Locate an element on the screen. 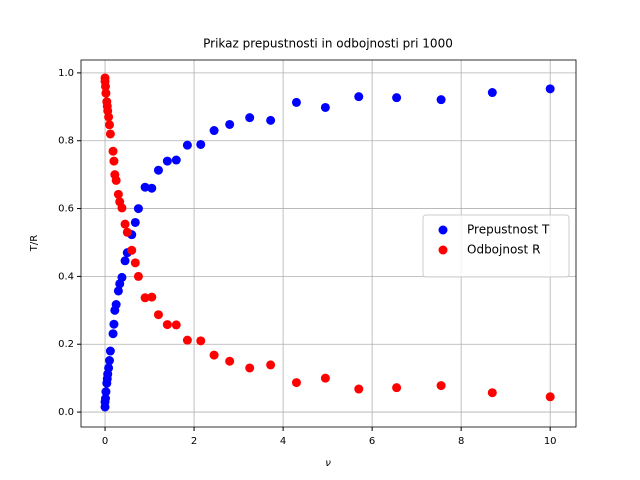 Image resolution: width=640 pixels, height=480 pixels. legend-box is located at coordinates (496, 246).